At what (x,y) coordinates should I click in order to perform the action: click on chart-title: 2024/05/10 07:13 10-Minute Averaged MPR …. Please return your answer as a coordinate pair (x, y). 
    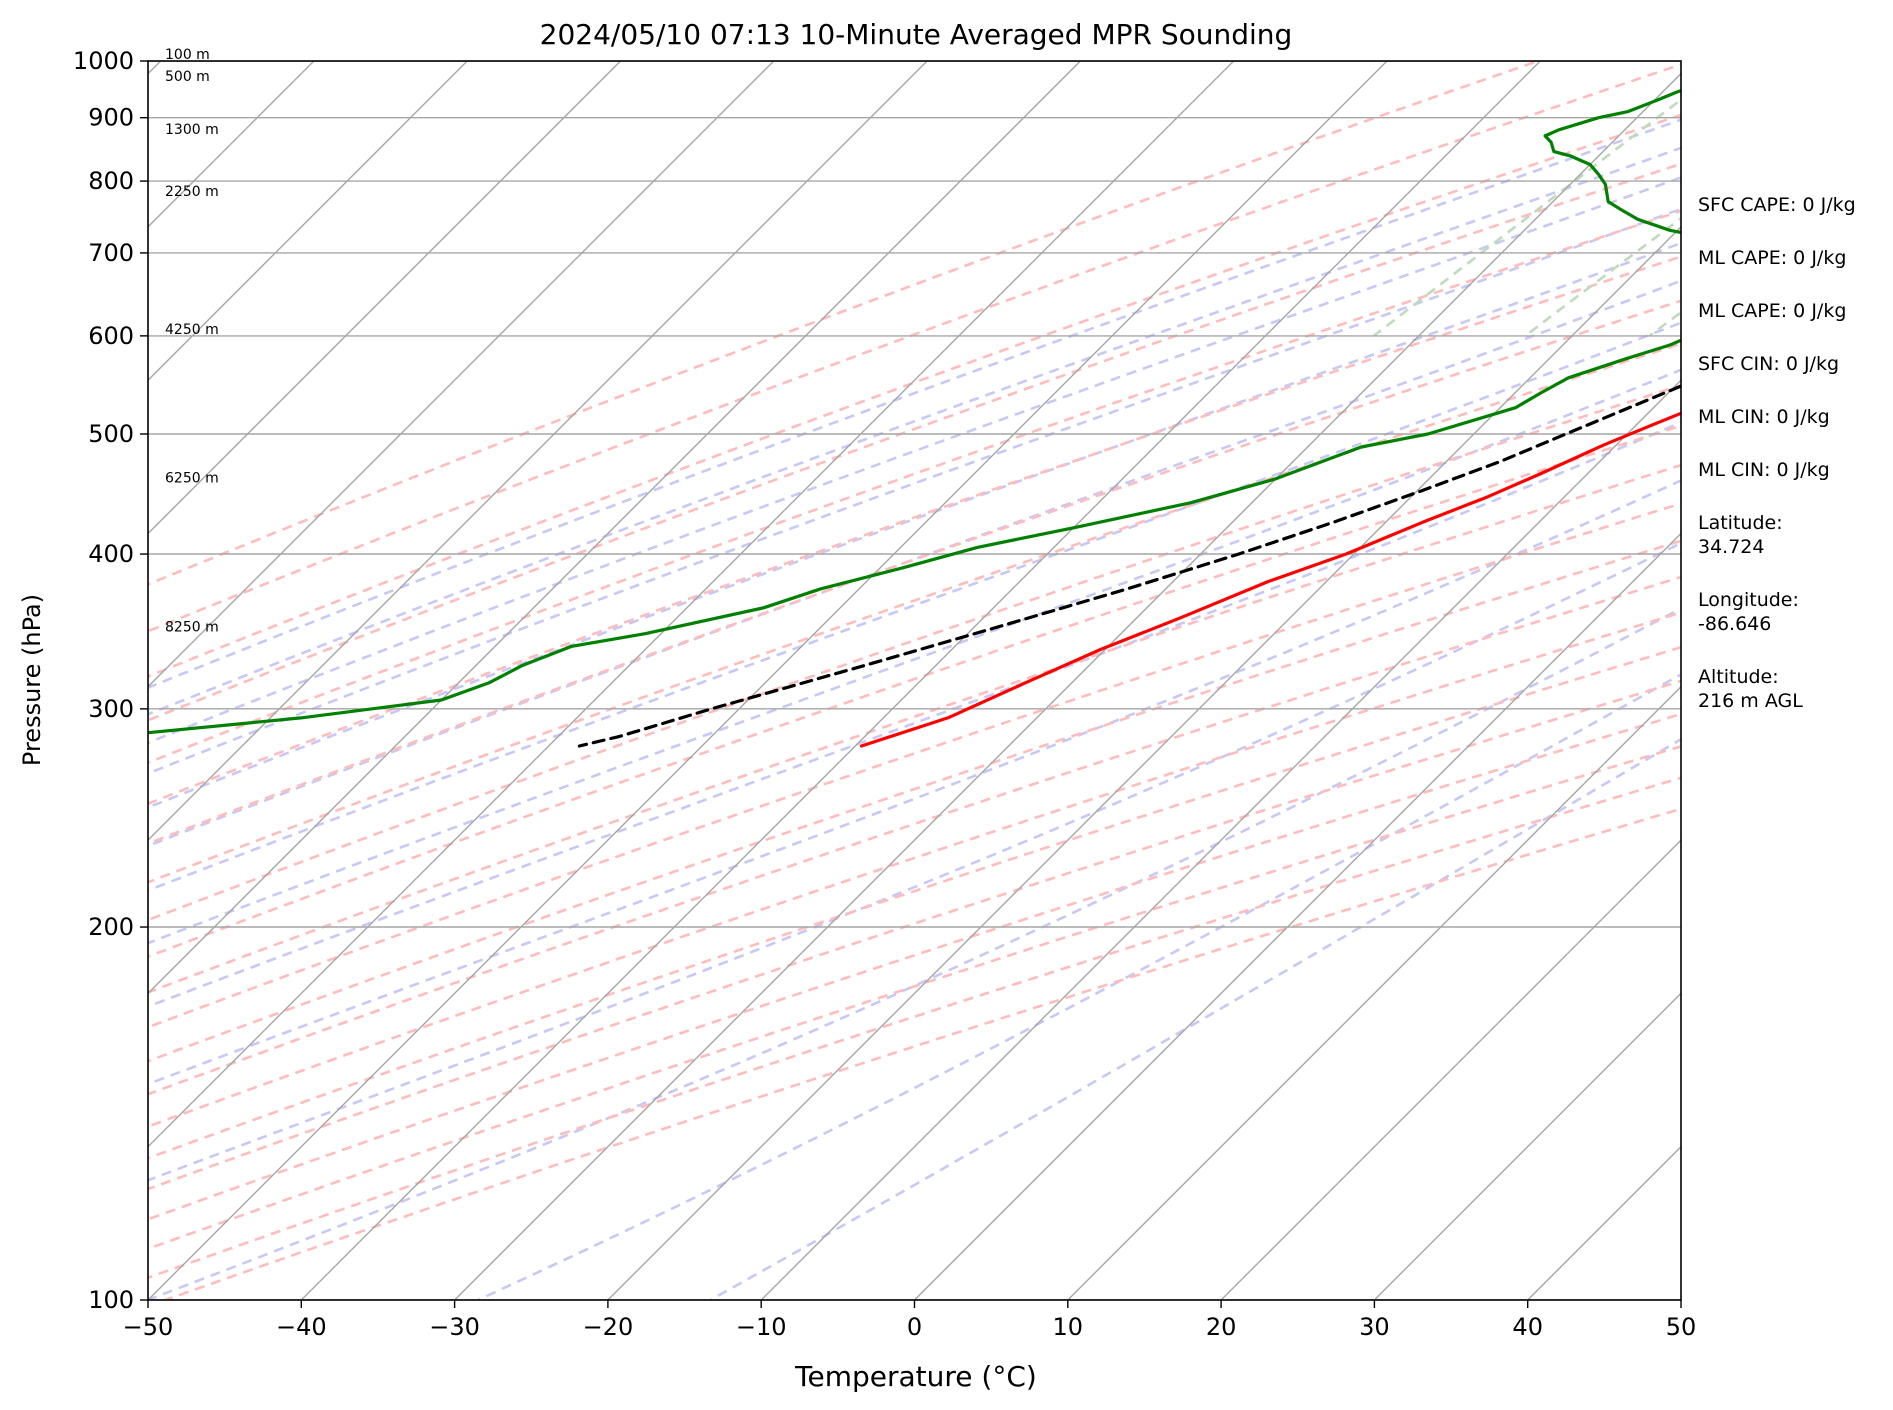
    Looking at the image, I should click on (916, 34).